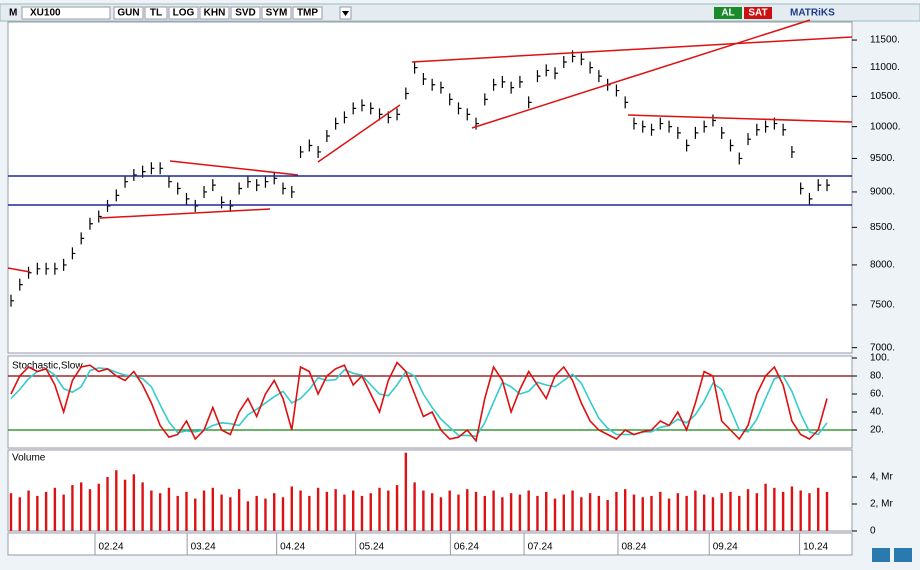 The image size is (920, 570). What do you see at coordinates (540, 547) in the screenshot?
I see `x-tick-label: 07.24` at bounding box center [540, 547].